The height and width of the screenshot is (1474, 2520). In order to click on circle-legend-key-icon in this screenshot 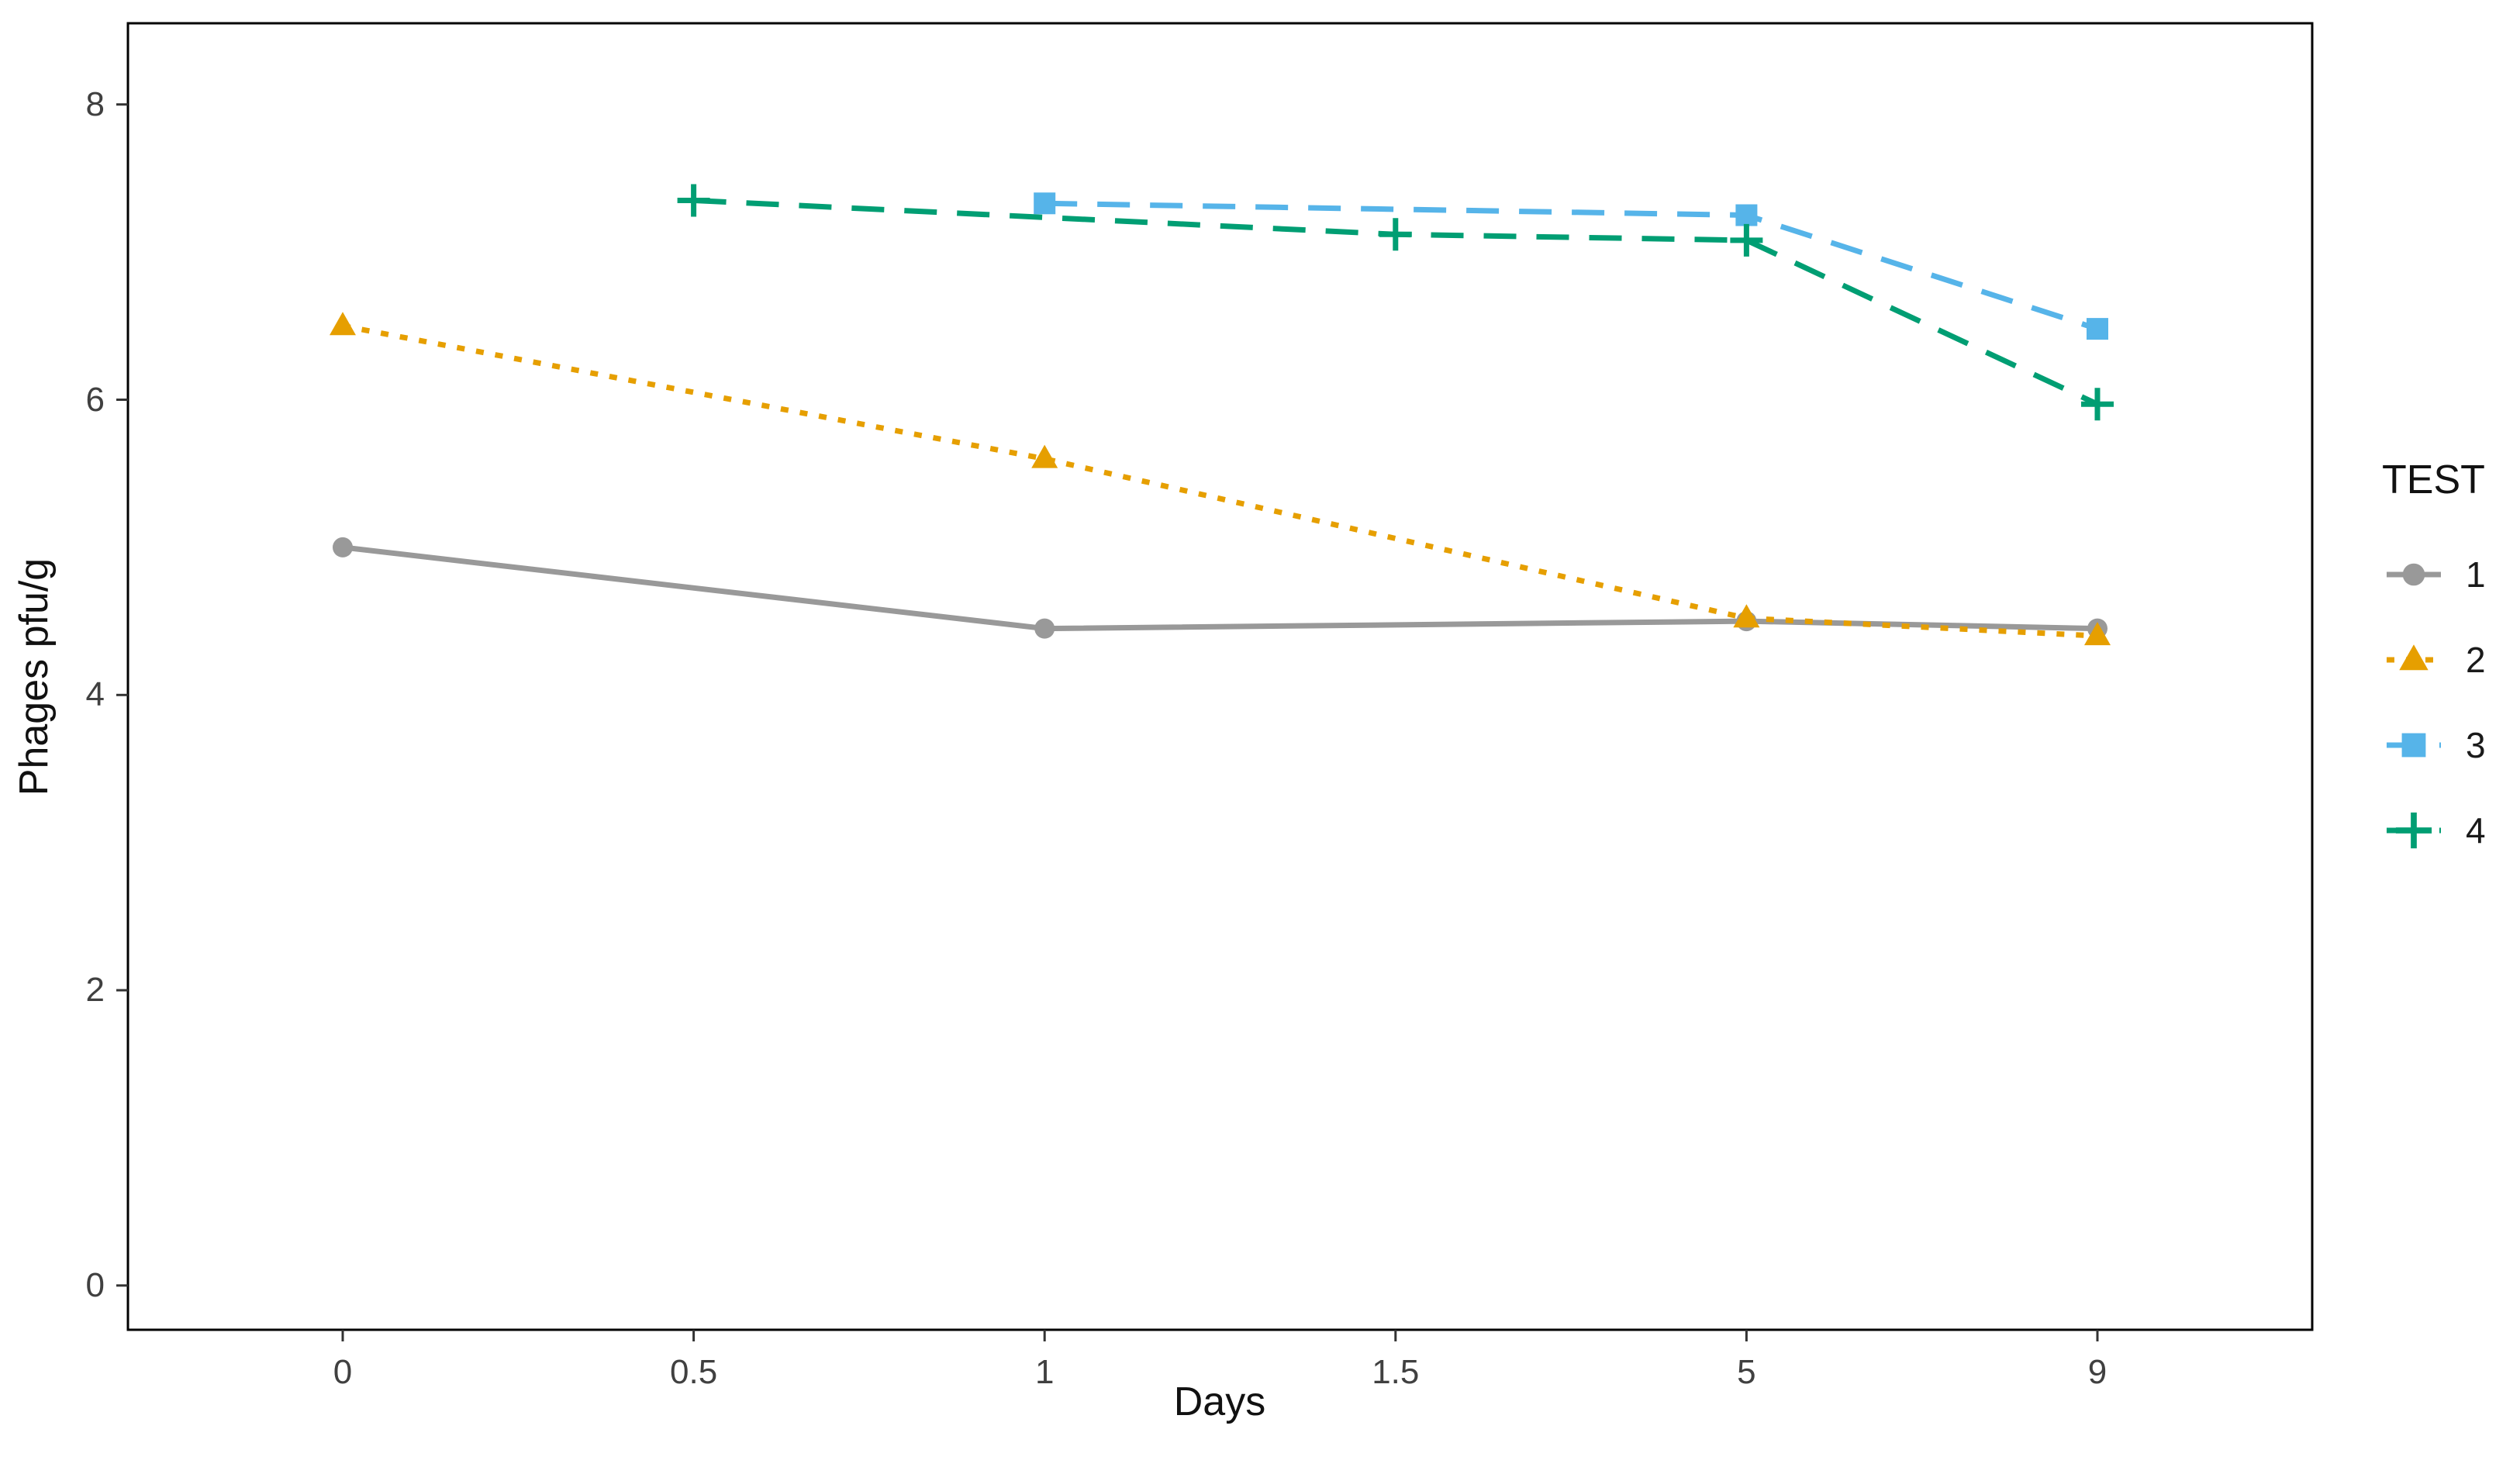, I will do `click(2414, 574)`.